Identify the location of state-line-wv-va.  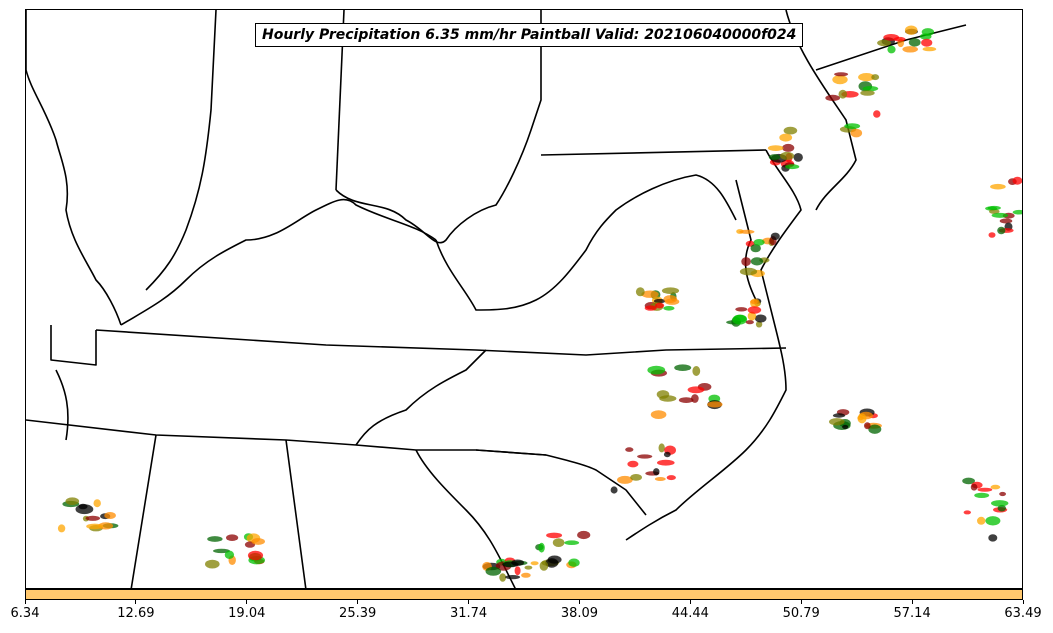
(586, 242).